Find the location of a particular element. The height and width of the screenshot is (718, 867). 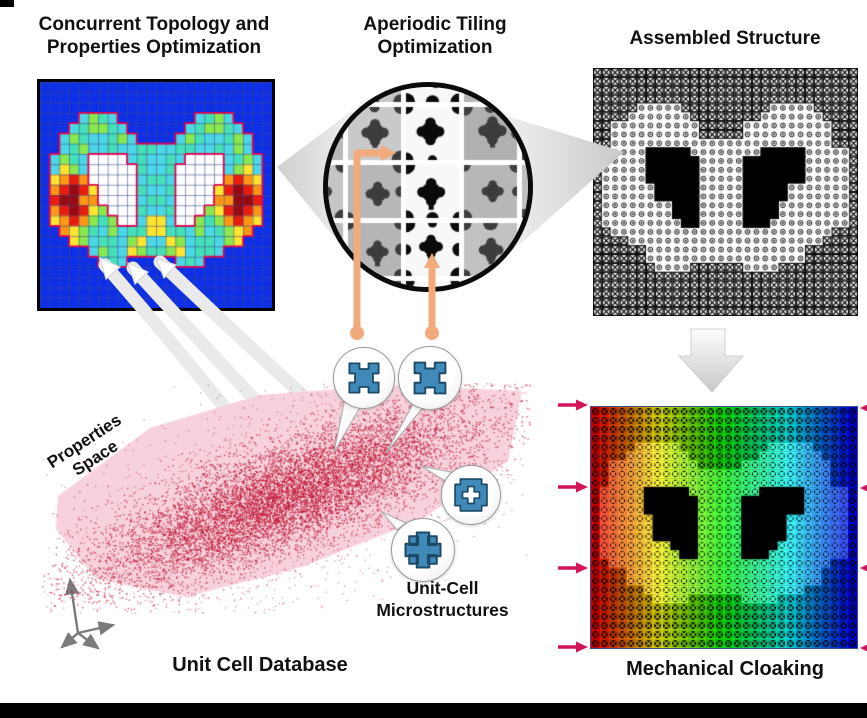

tiling-lens-canvas is located at coordinates (428, 187).